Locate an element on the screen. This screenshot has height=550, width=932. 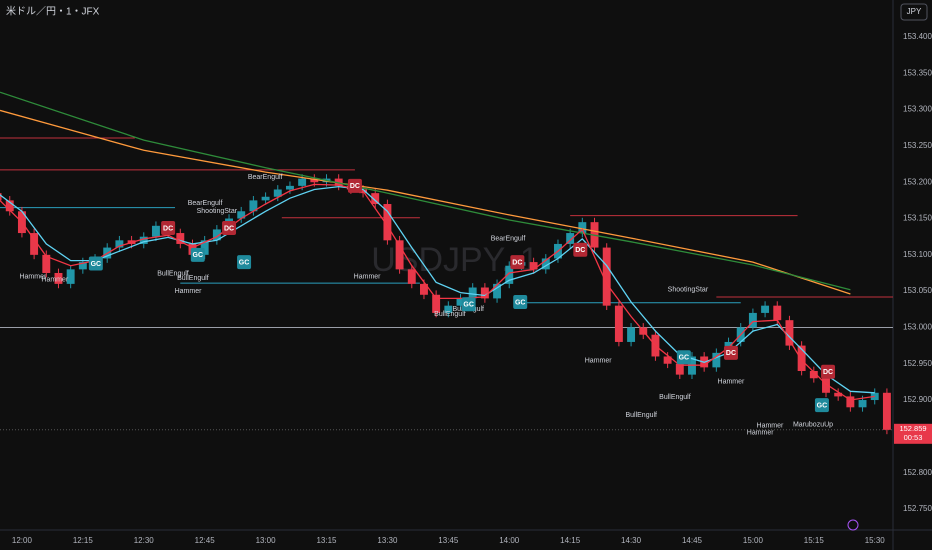
currency-label: JPY is located at coordinates (914, 11).